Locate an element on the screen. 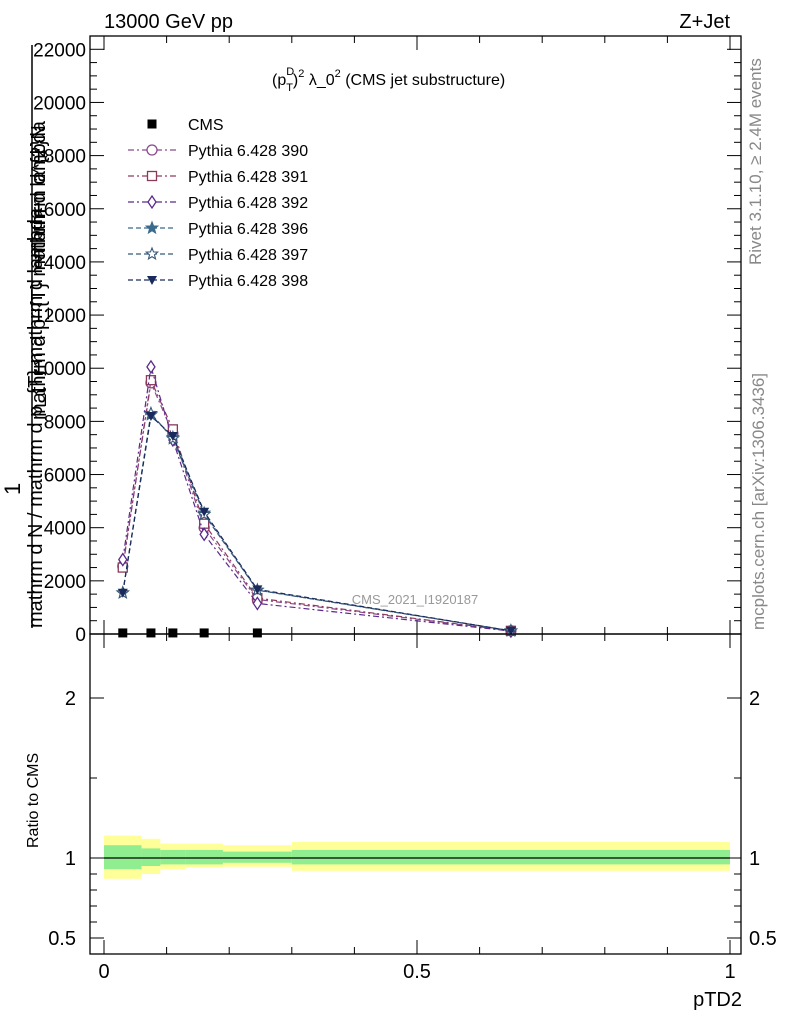 Image resolution: width=786 pixels, height=1024 pixels. header-left: 13000 GeV pp is located at coordinates (168, 22).